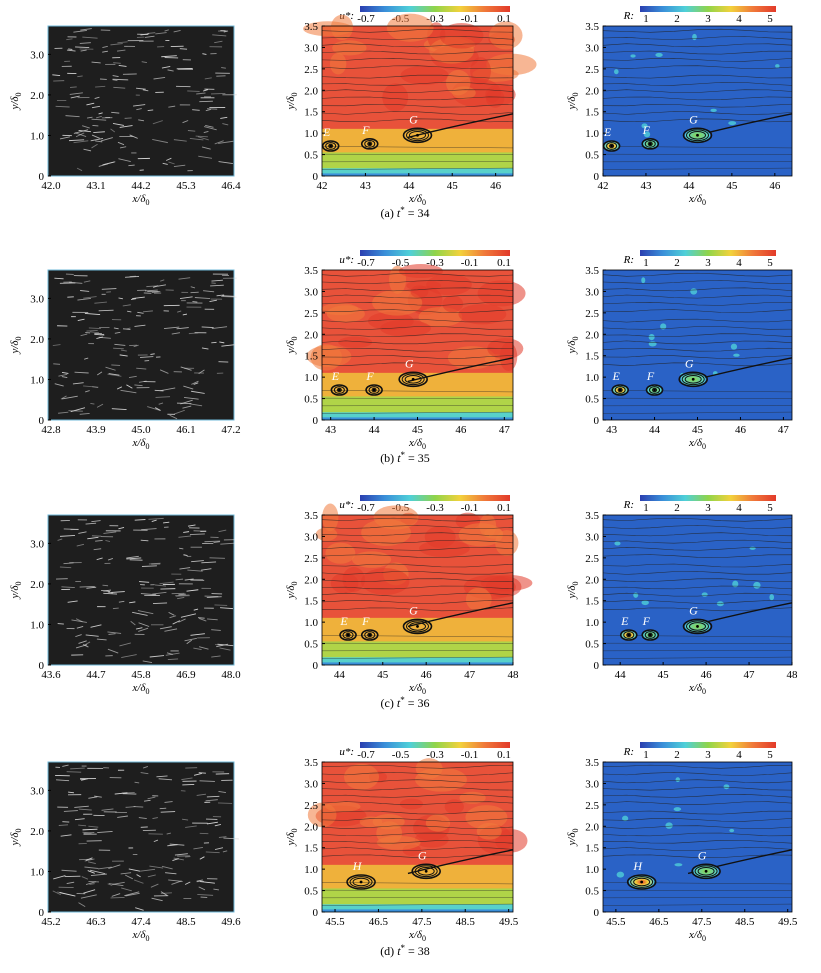 This screenshot has width=821, height=973. What do you see at coordinates (461, 35) in the screenshot?
I see `u-field-patch` at bounding box center [461, 35].